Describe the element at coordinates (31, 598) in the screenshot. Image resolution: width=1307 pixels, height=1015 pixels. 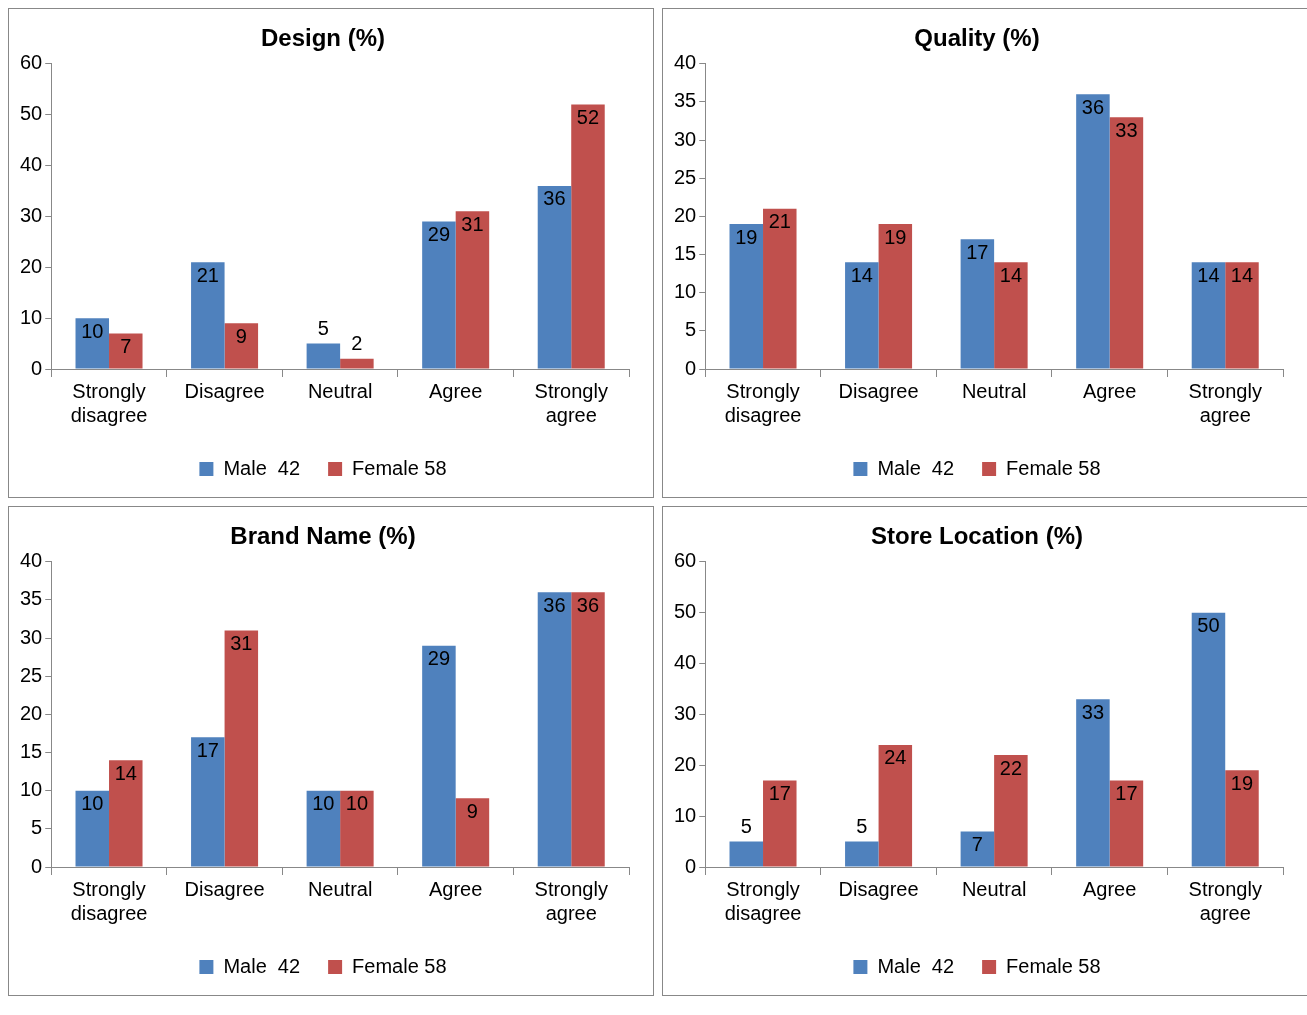
I see `y-tick-label: 35` at that location.